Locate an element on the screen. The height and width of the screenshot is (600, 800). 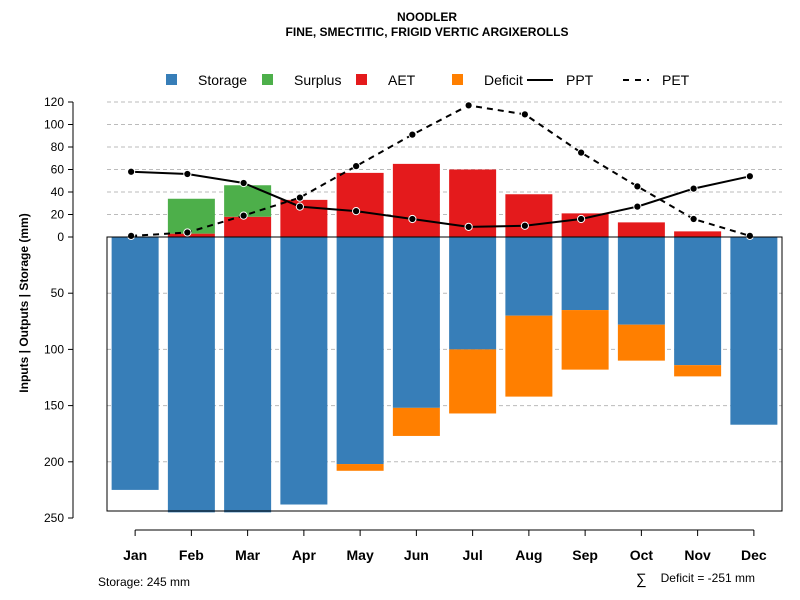
x-tick-label: Feb is located at coordinates (191, 555).